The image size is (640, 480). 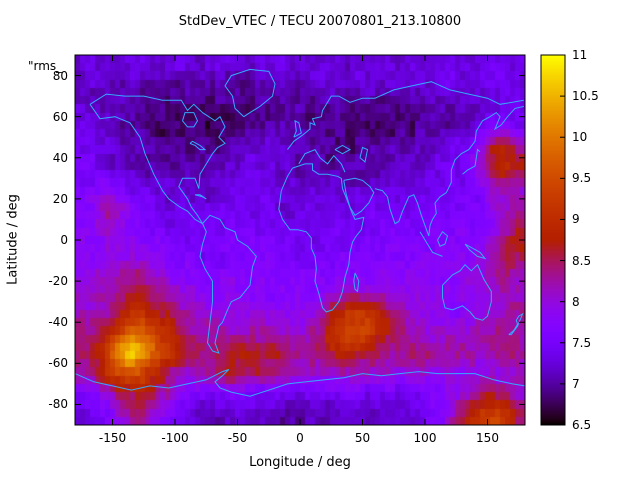 What do you see at coordinates (64, 240) in the screenshot?
I see `y-tick-label: 0` at bounding box center [64, 240].